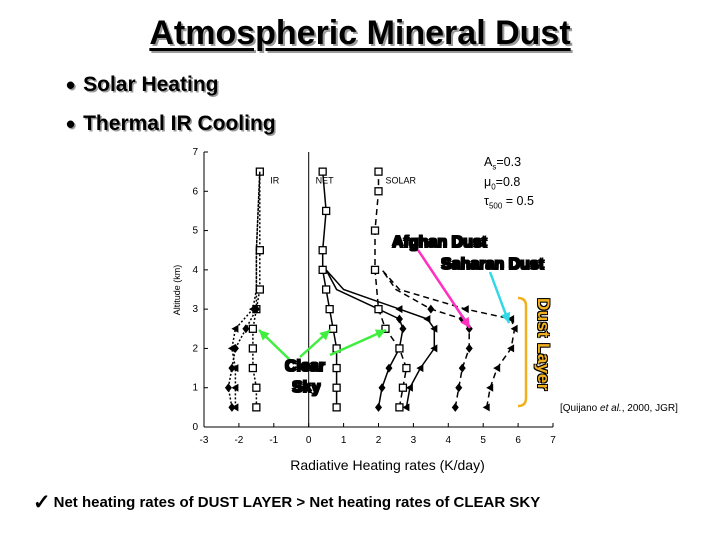 This screenshot has width=720, height=540. What do you see at coordinates (518, 440) in the screenshot?
I see `x-tick-label: 6` at bounding box center [518, 440].